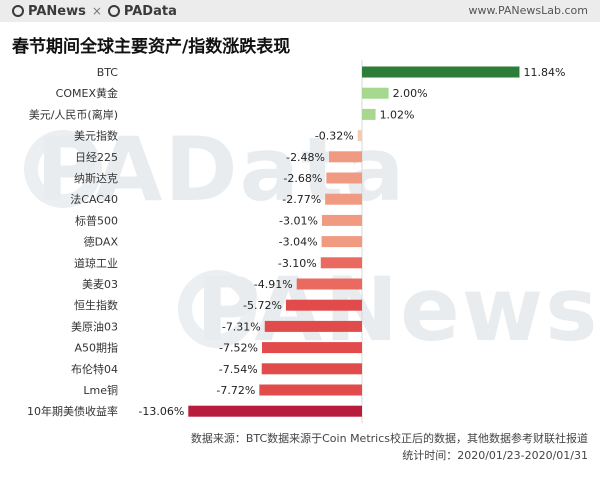 This screenshot has height=478, width=600. What do you see at coordinates (73, 114) in the screenshot?
I see `category-label: 美元/人民币(离岸)` at bounding box center [73, 114].